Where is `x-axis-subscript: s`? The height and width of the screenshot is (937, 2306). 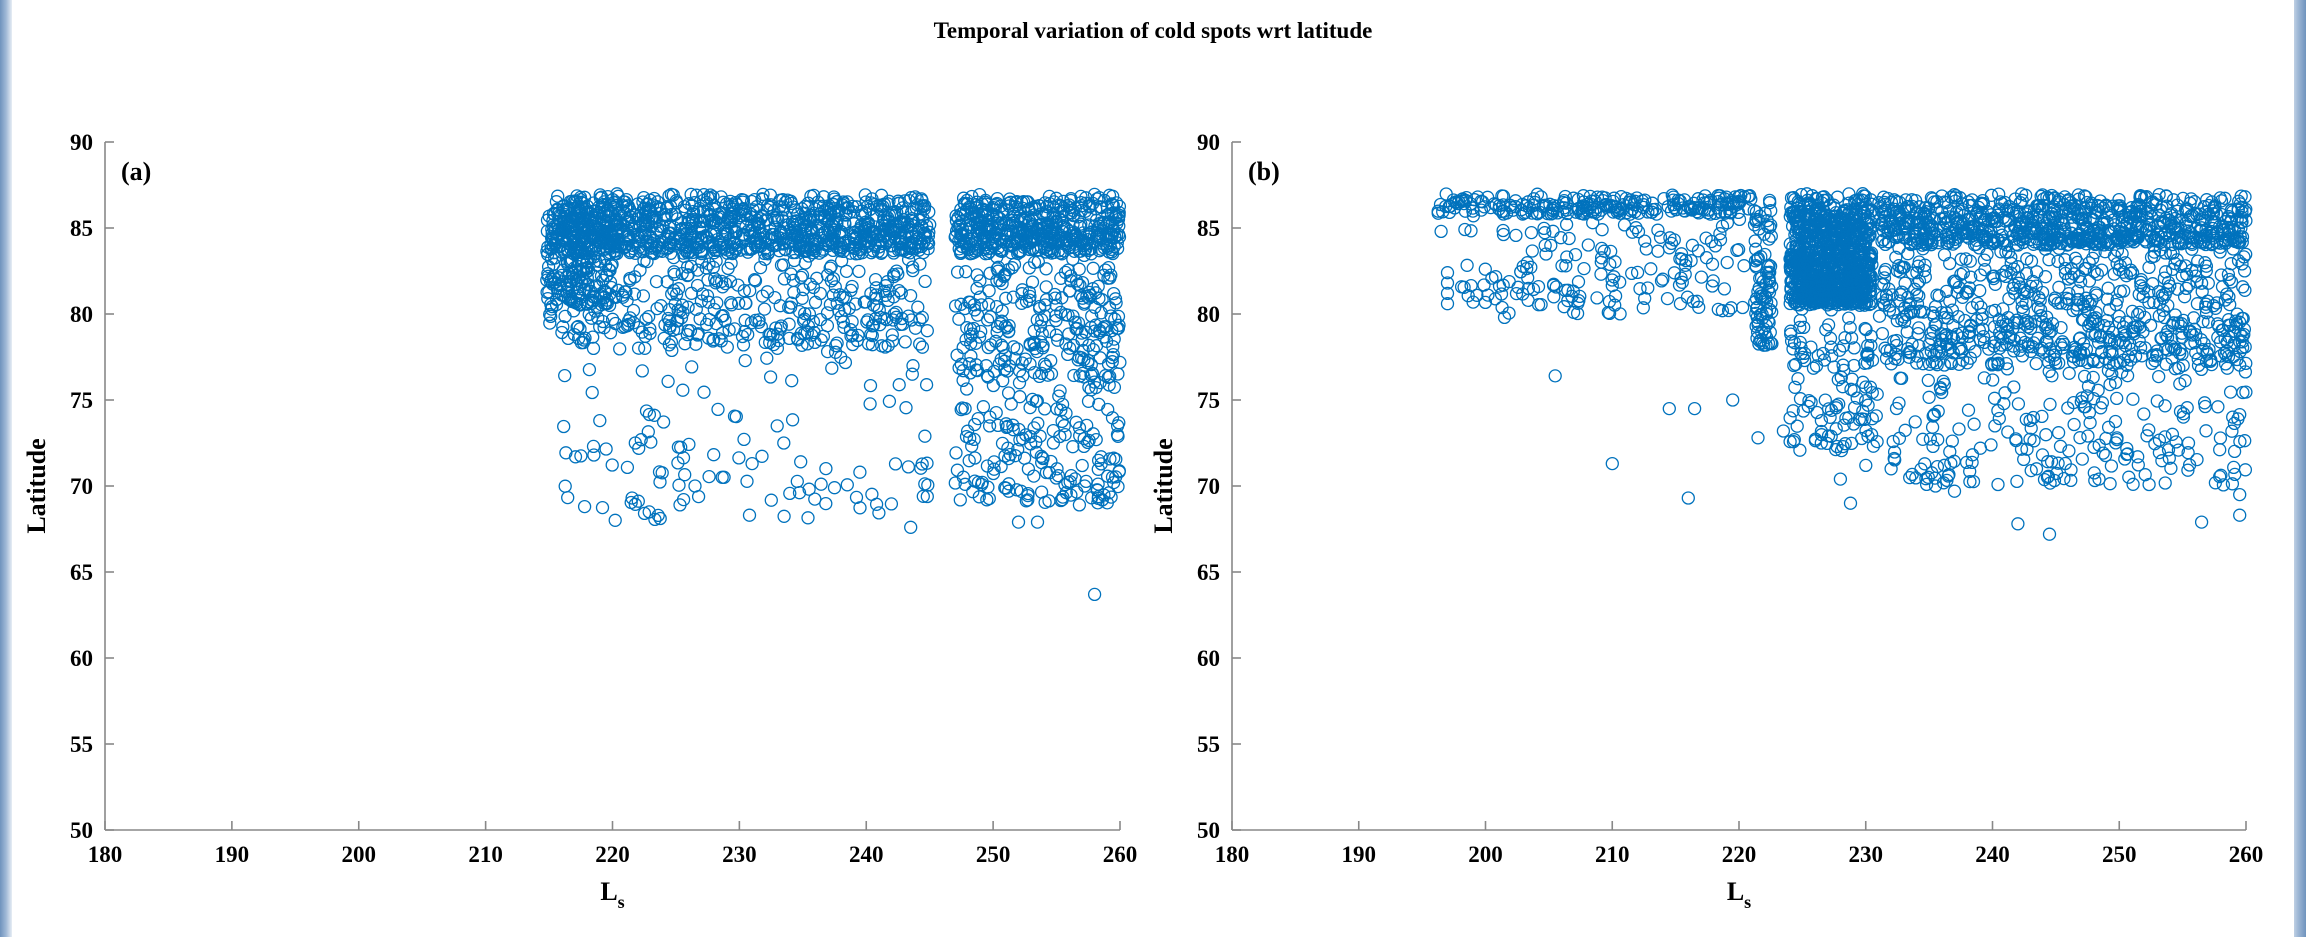 x-axis-subscript: s is located at coordinates (621, 902).